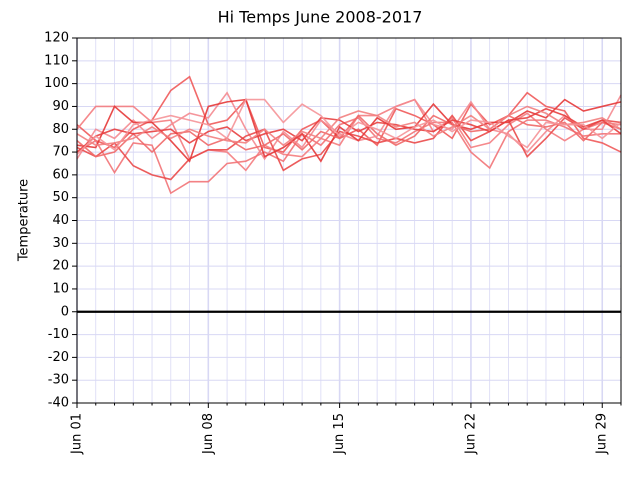  Describe the element at coordinates (60, 220) in the screenshot. I see `y-tick-label: 40` at that location.